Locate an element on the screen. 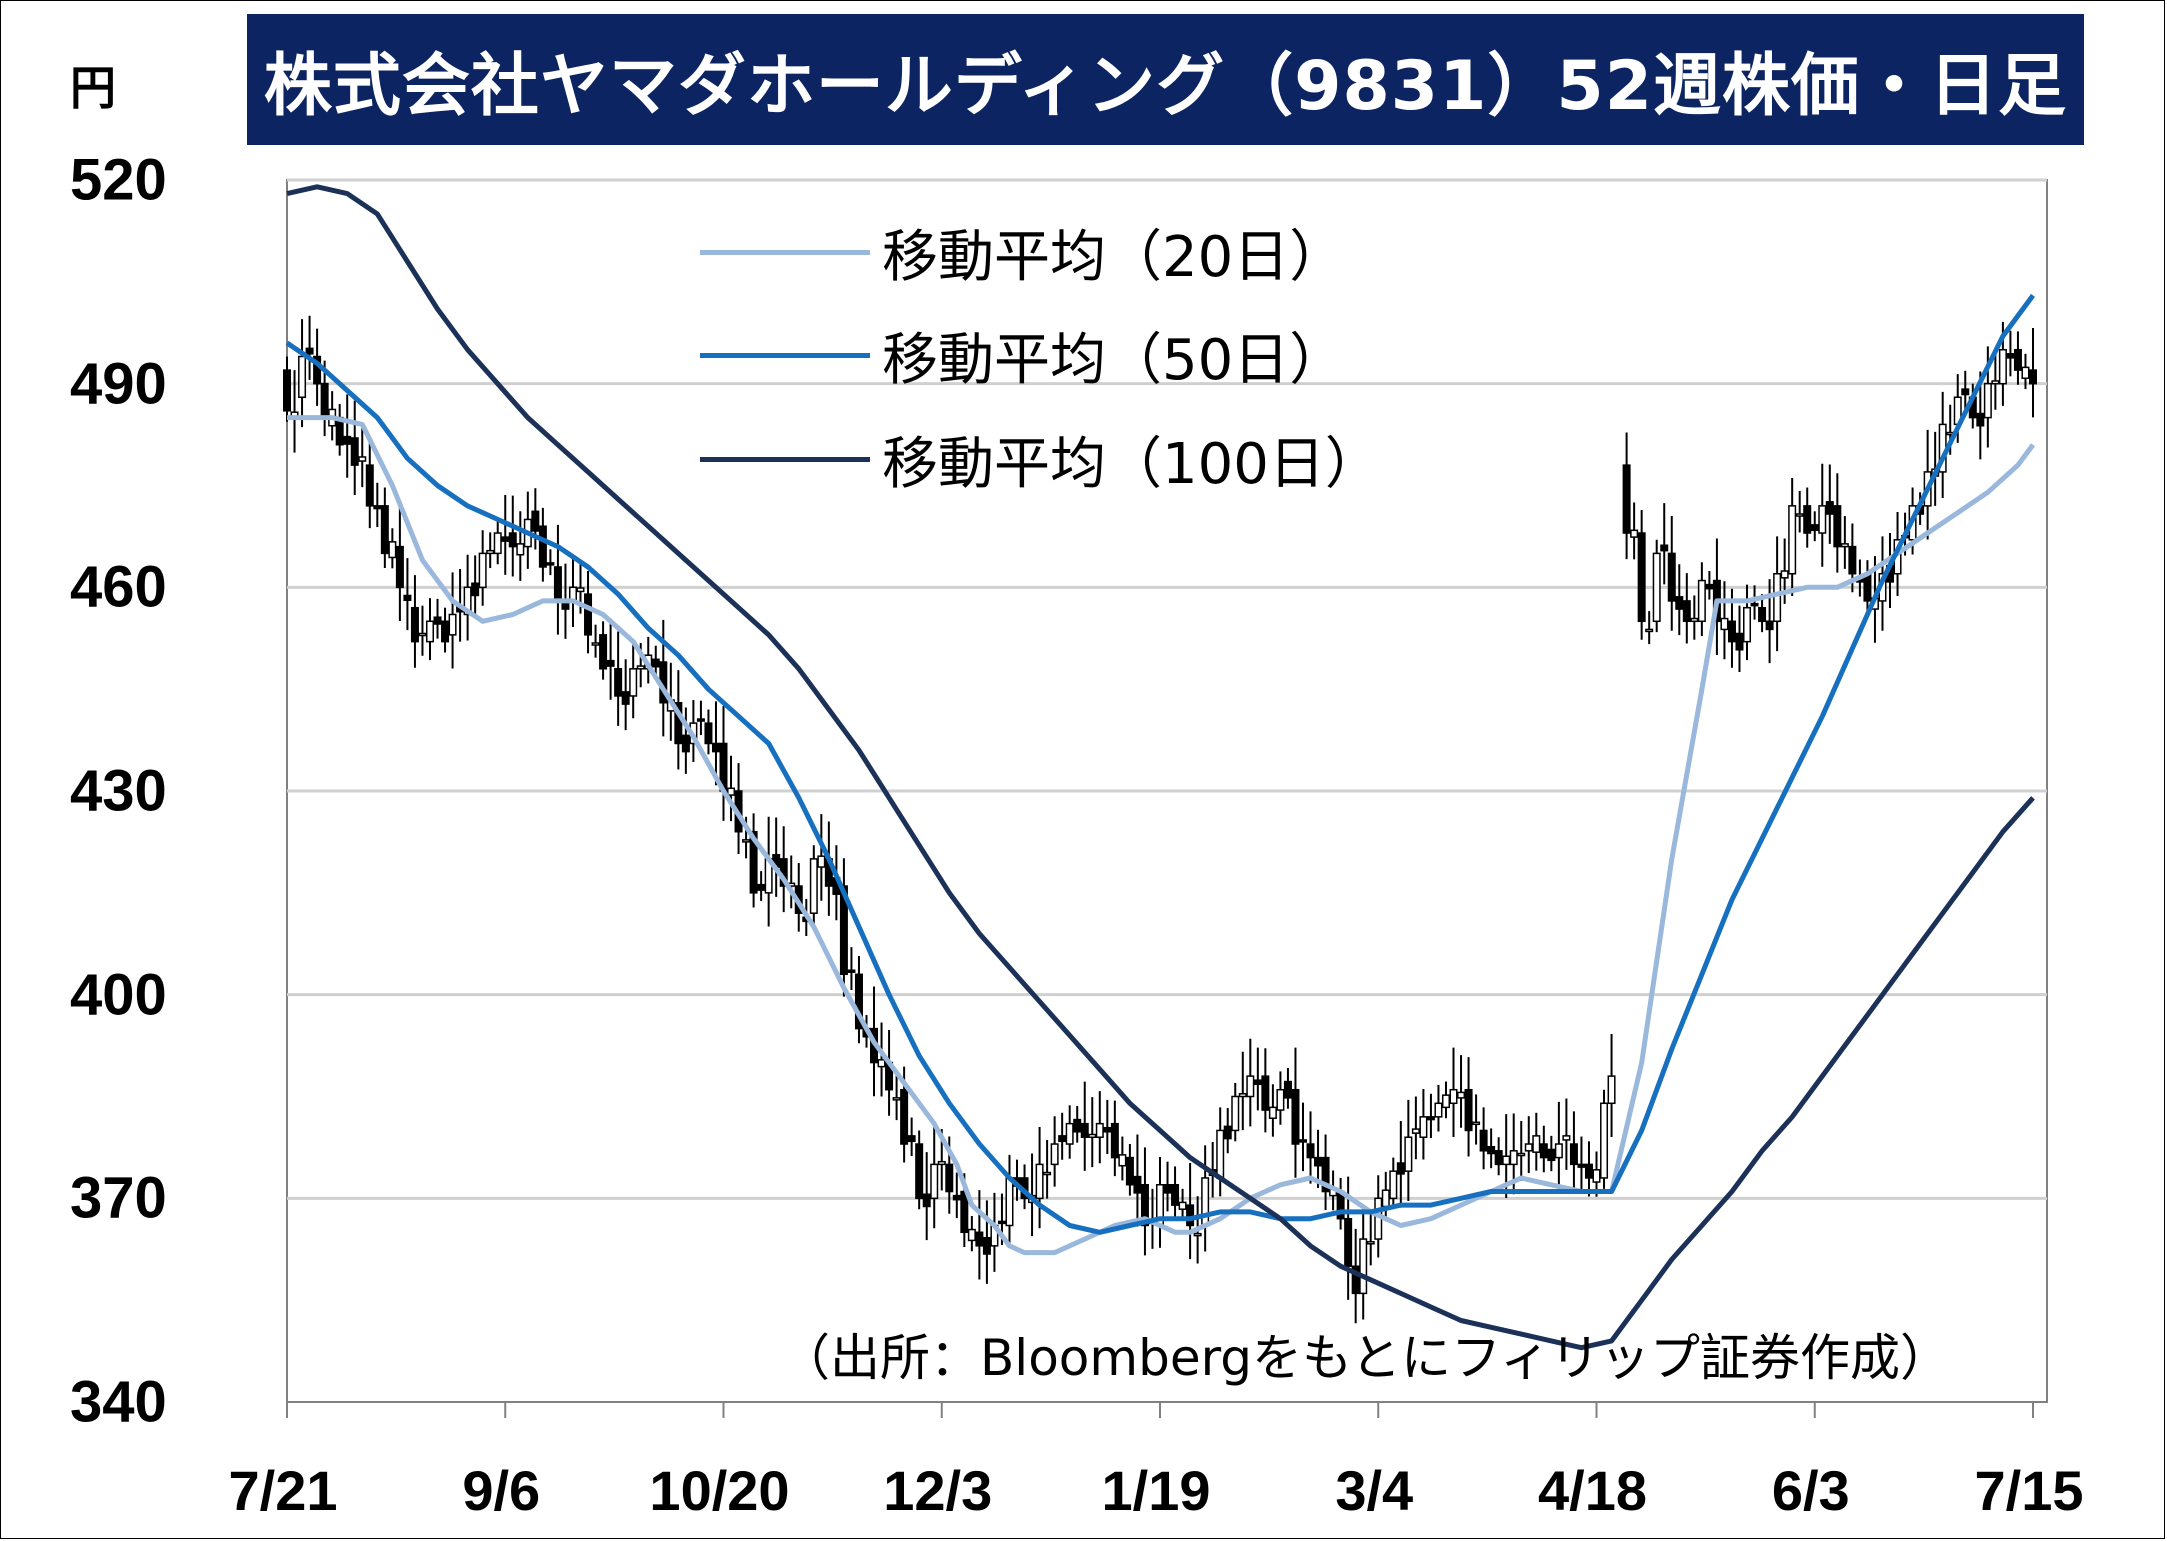 The height and width of the screenshot is (1541, 2167). legend-item-ma20: 移動平均（20日） is located at coordinates (1022, 256).